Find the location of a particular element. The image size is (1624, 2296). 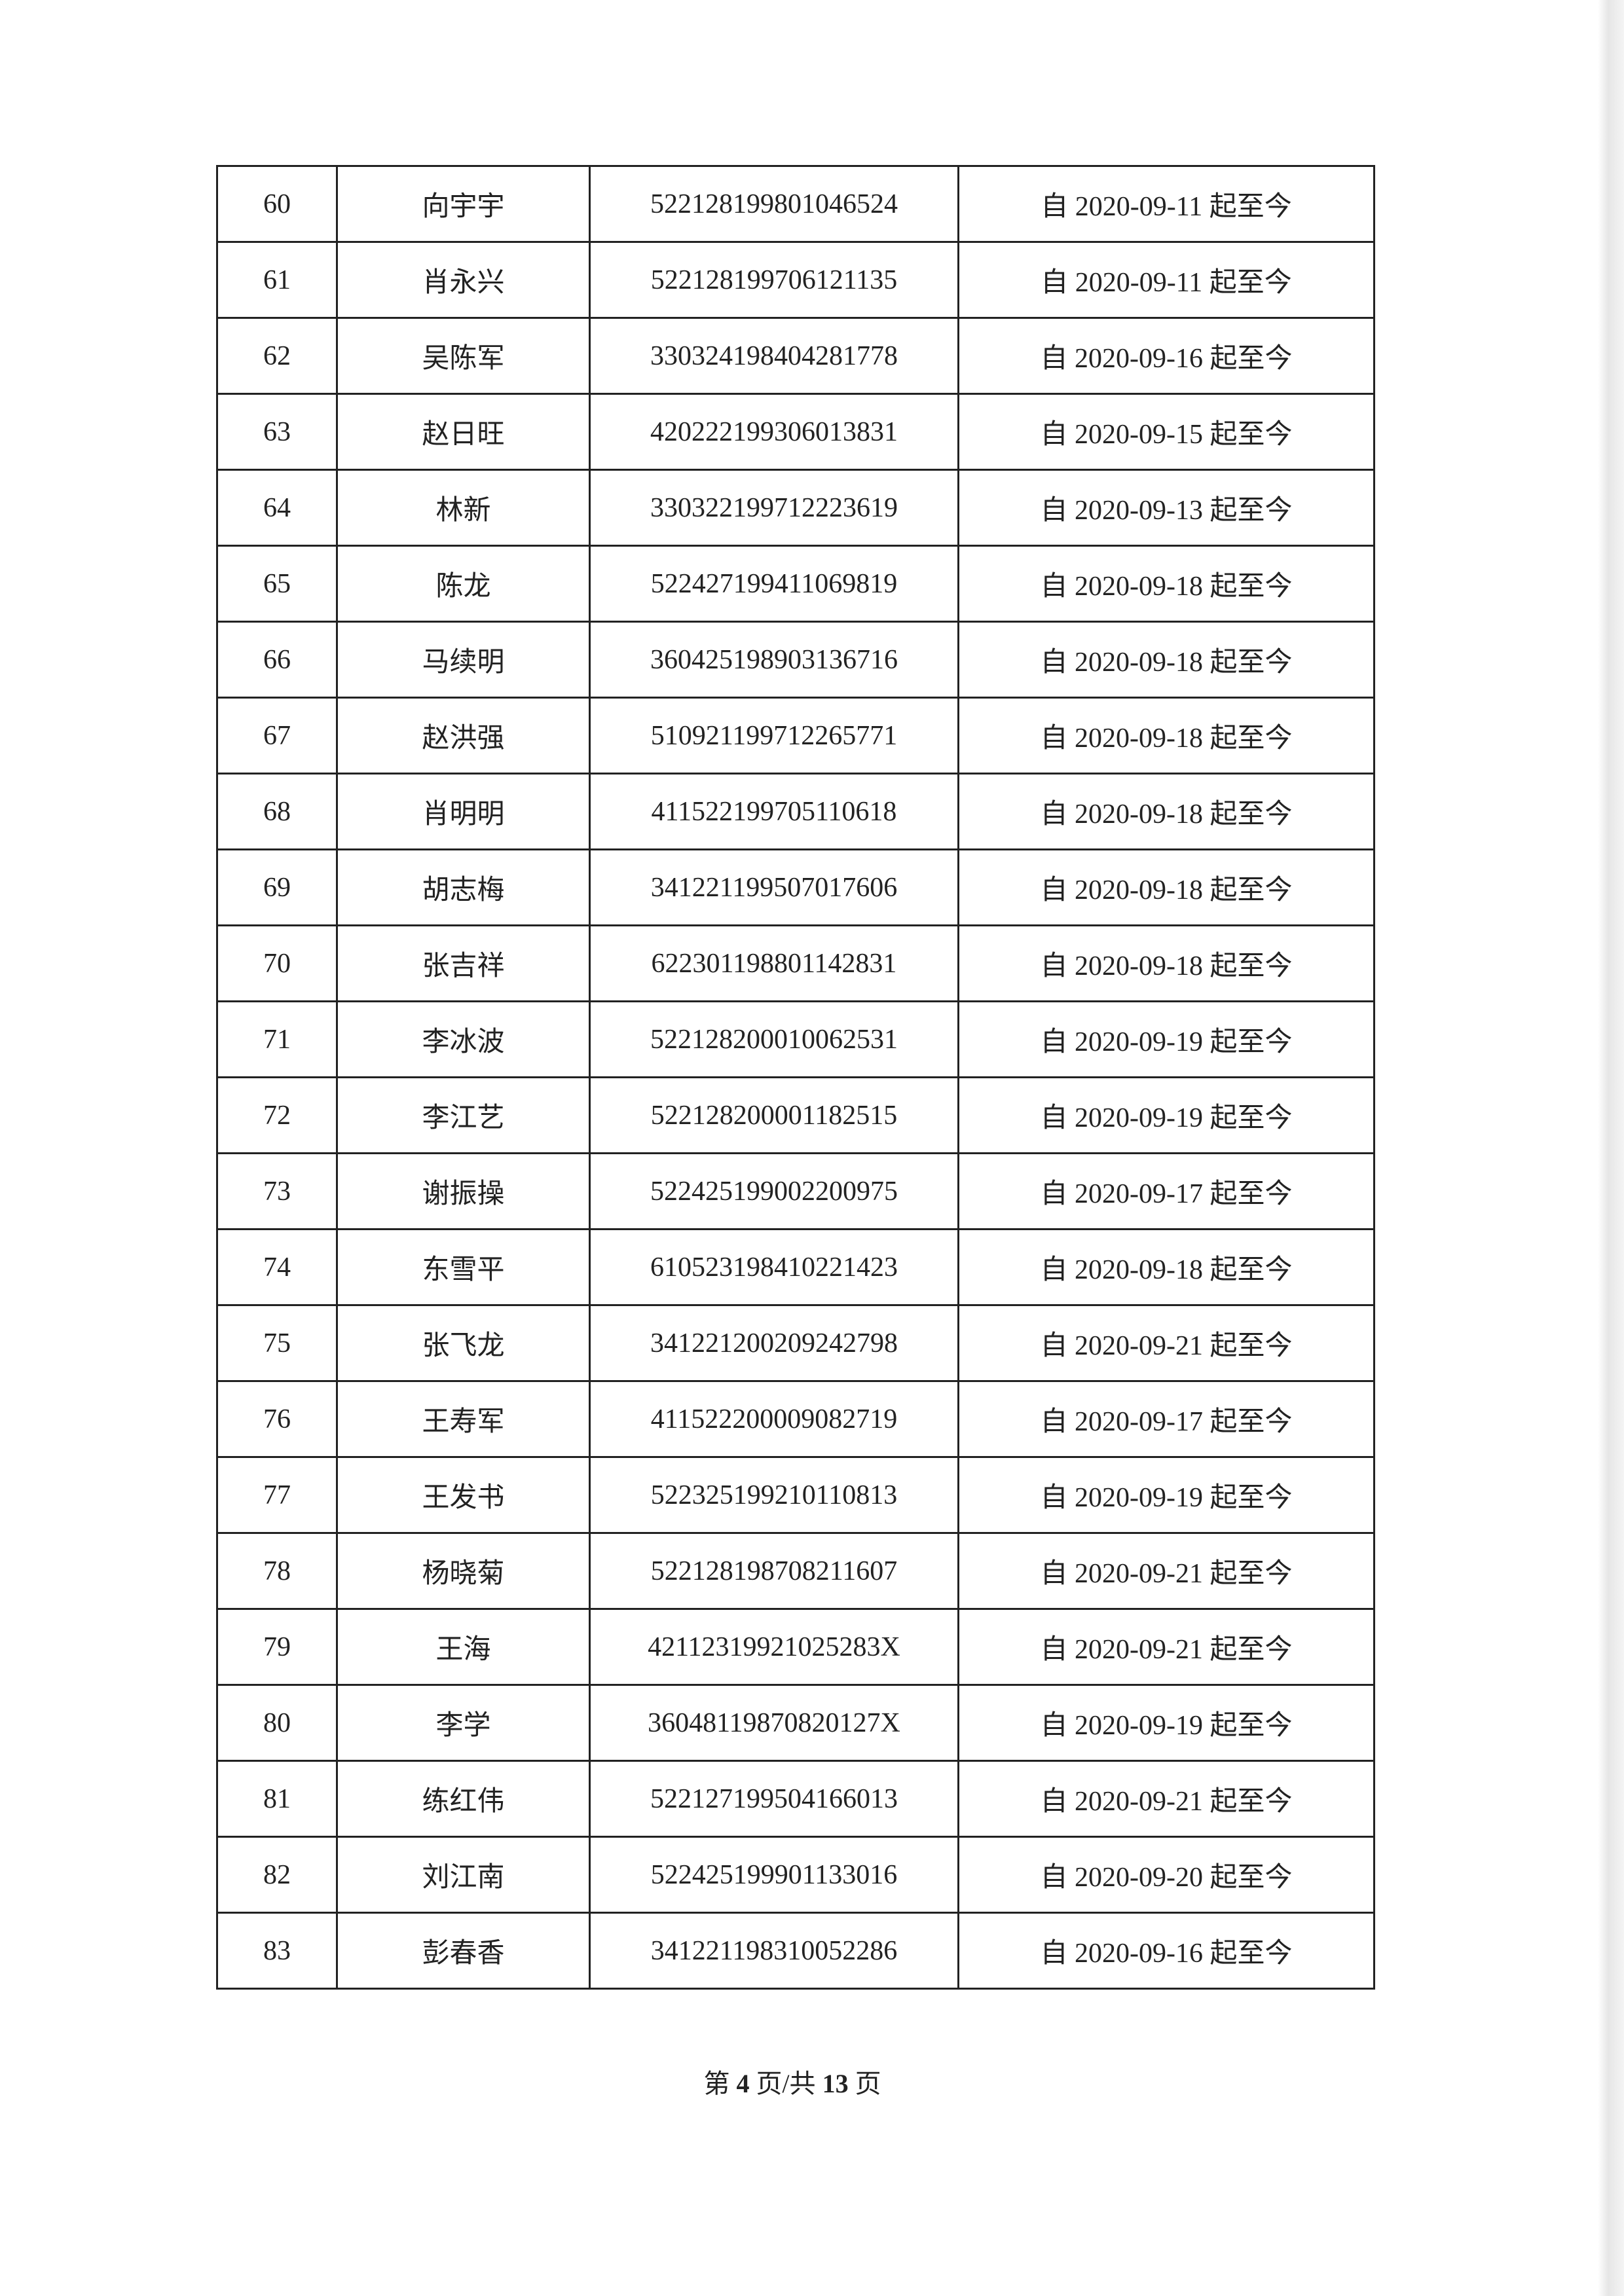

id-number: 341221199507017606 is located at coordinates (774, 887).